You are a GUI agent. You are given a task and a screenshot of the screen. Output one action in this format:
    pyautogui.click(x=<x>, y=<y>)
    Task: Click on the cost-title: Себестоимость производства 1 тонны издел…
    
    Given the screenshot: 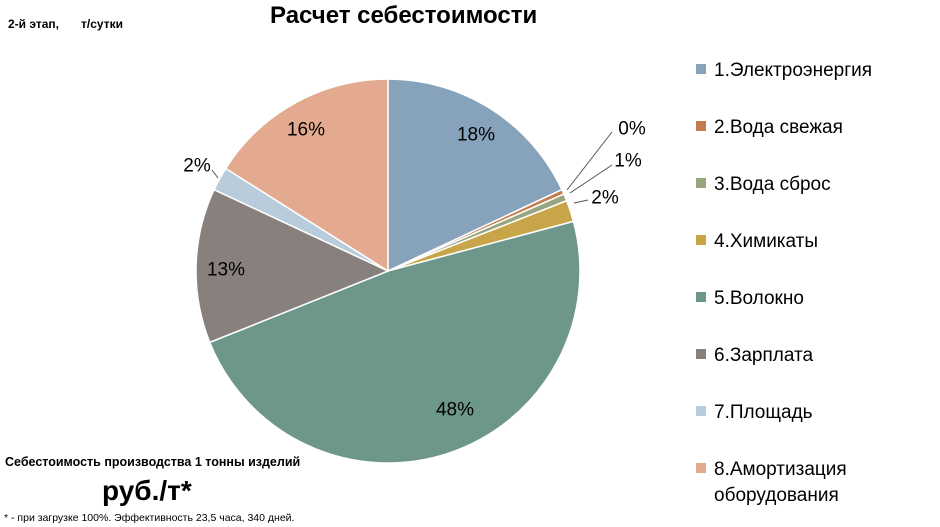 What is the action you would take?
    pyautogui.click(x=153, y=462)
    